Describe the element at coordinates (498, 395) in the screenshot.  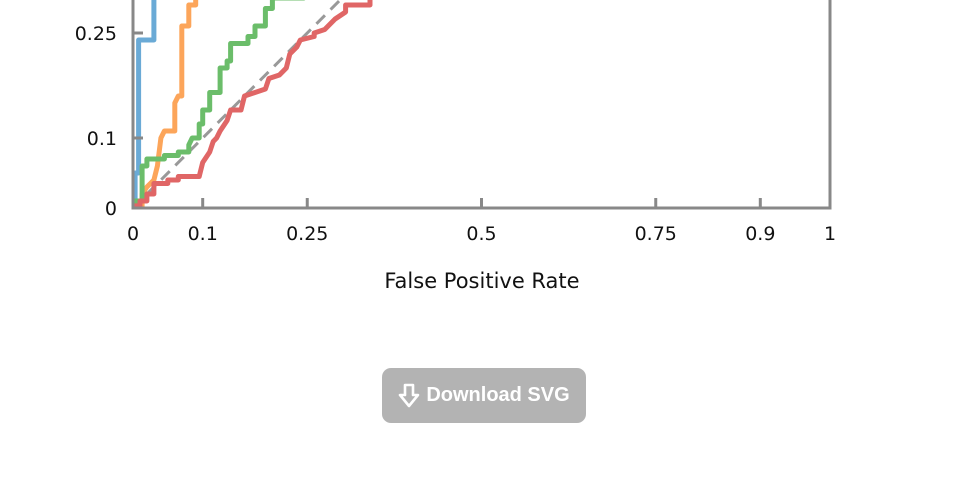
I see `download-svg-label: Download SVG` at that location.